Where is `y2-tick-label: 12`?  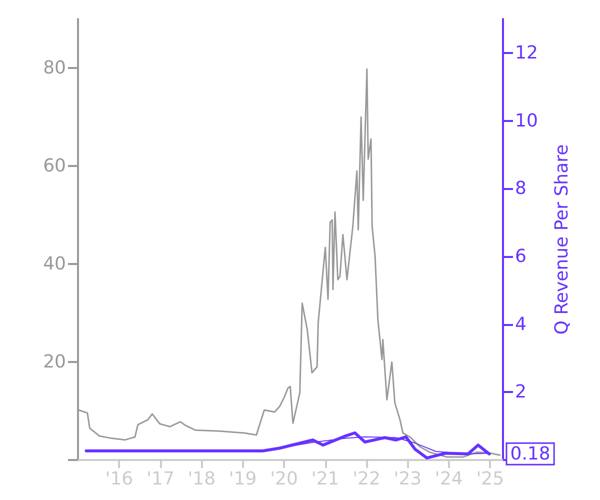
y2-tick-label: 12 is located at coordinates (526, 53).